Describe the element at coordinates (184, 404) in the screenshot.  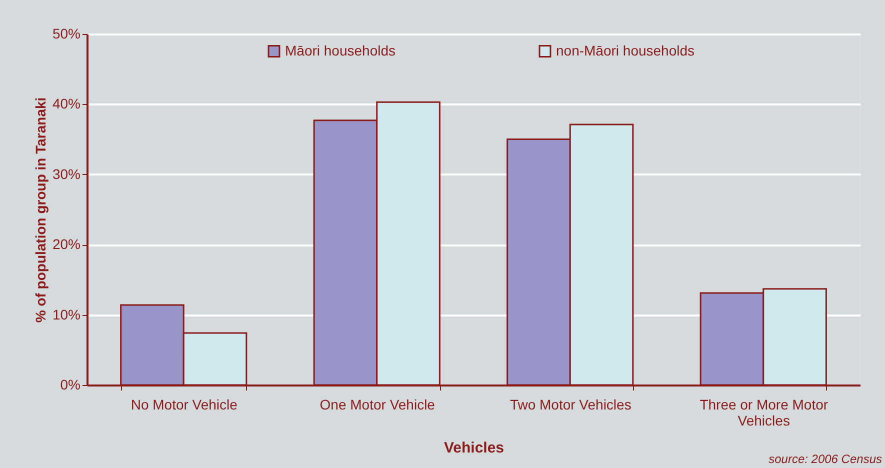
I see `x-tick-label: No Motor Vehicle` at that location.